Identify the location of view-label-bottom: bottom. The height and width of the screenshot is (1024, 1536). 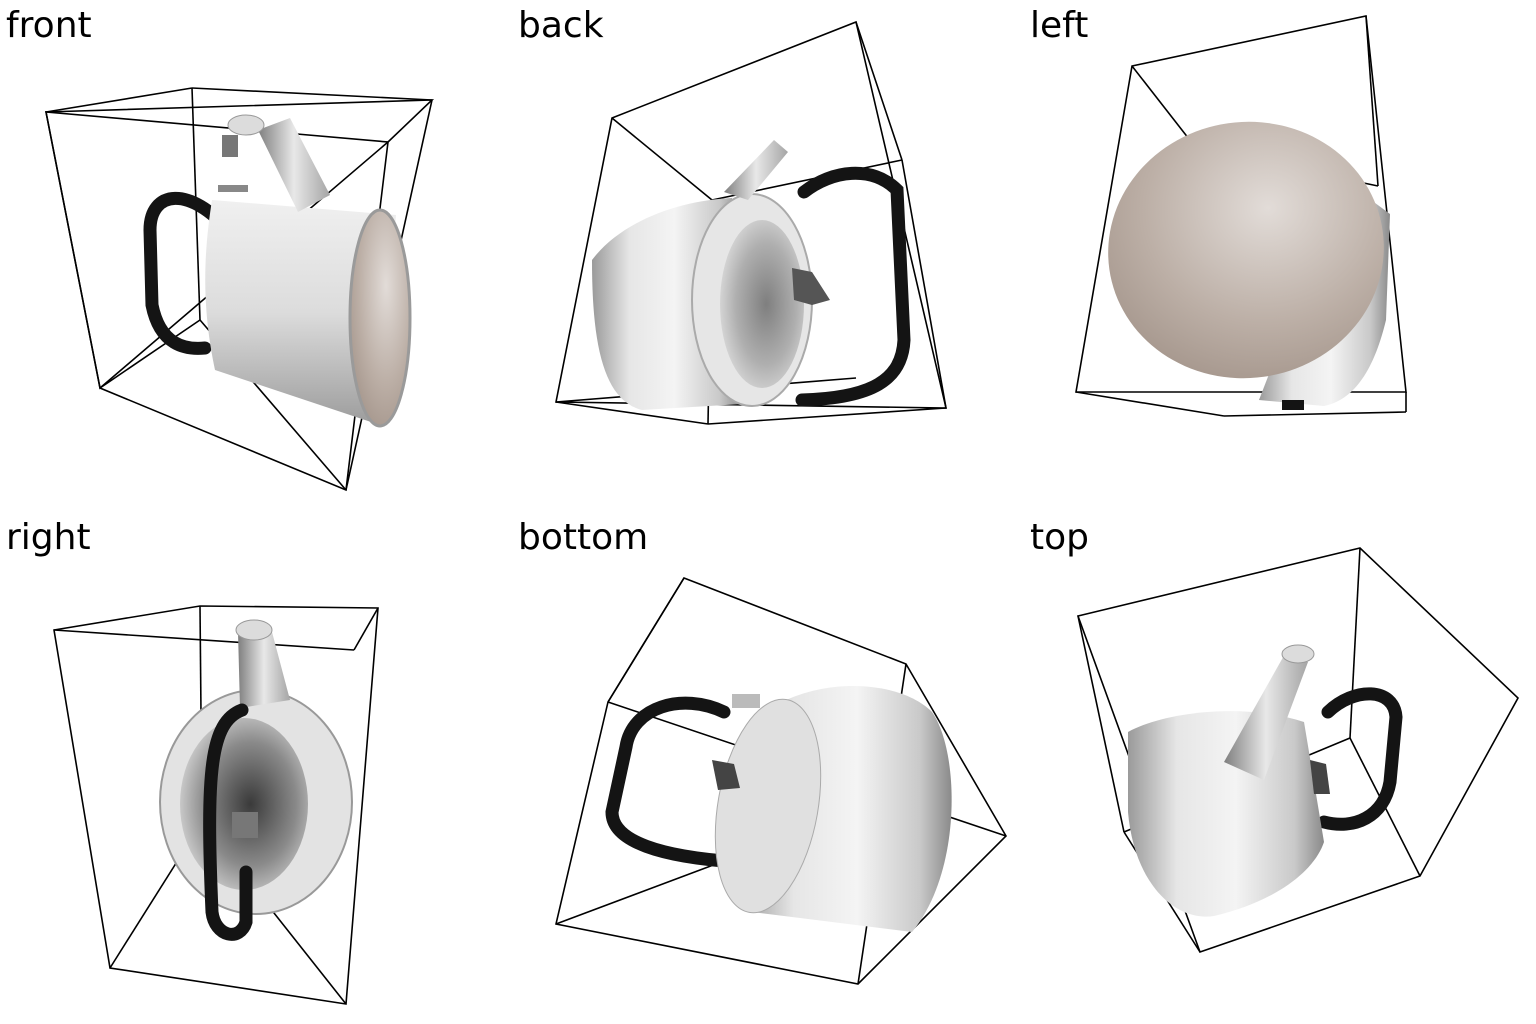
(583, 537).